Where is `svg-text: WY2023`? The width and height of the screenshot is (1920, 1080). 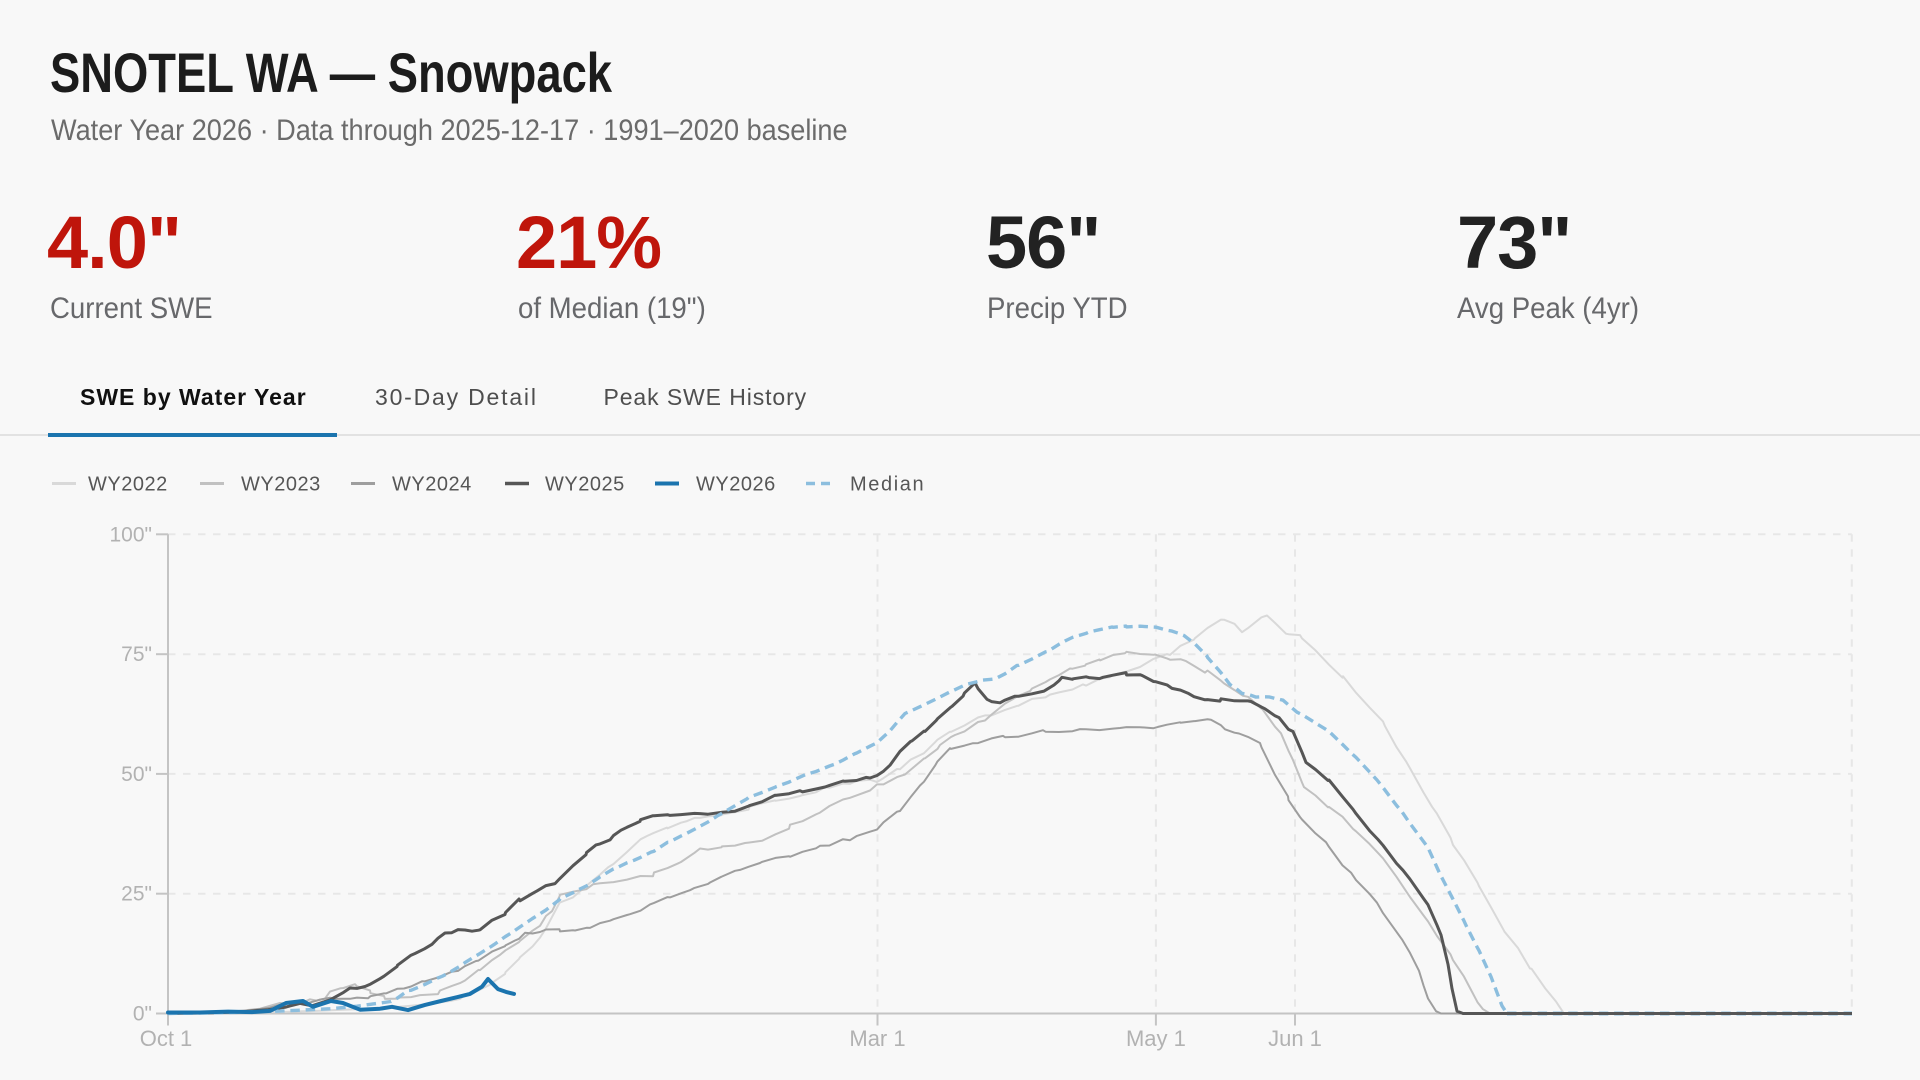 svg-text: WY2023 is located at coordinates (281, 485).